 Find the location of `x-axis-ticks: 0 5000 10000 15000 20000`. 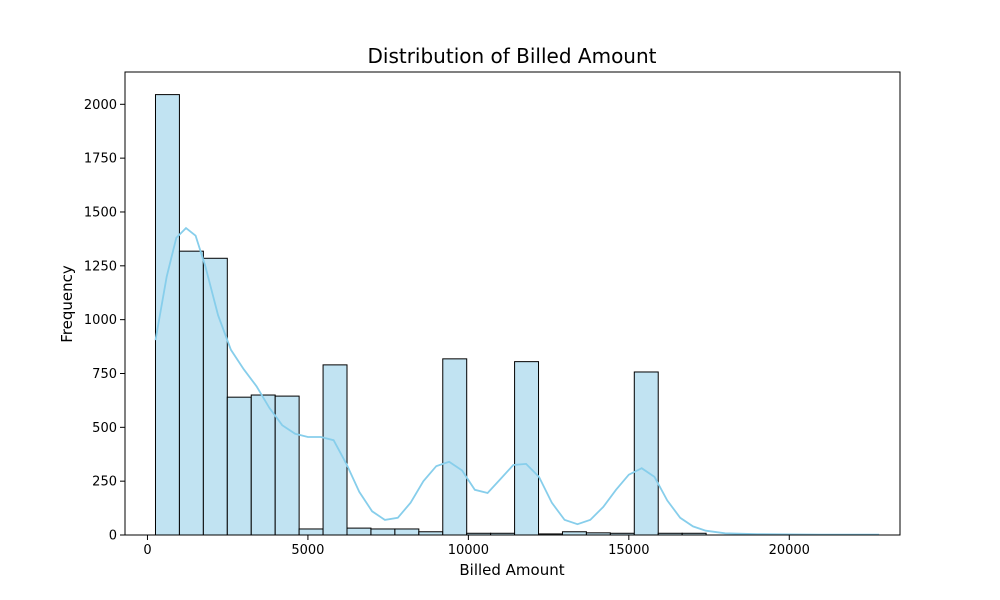

x-axis-ticks: 0 5000 10000 15000 20000 is located at coordinates (476, 546).